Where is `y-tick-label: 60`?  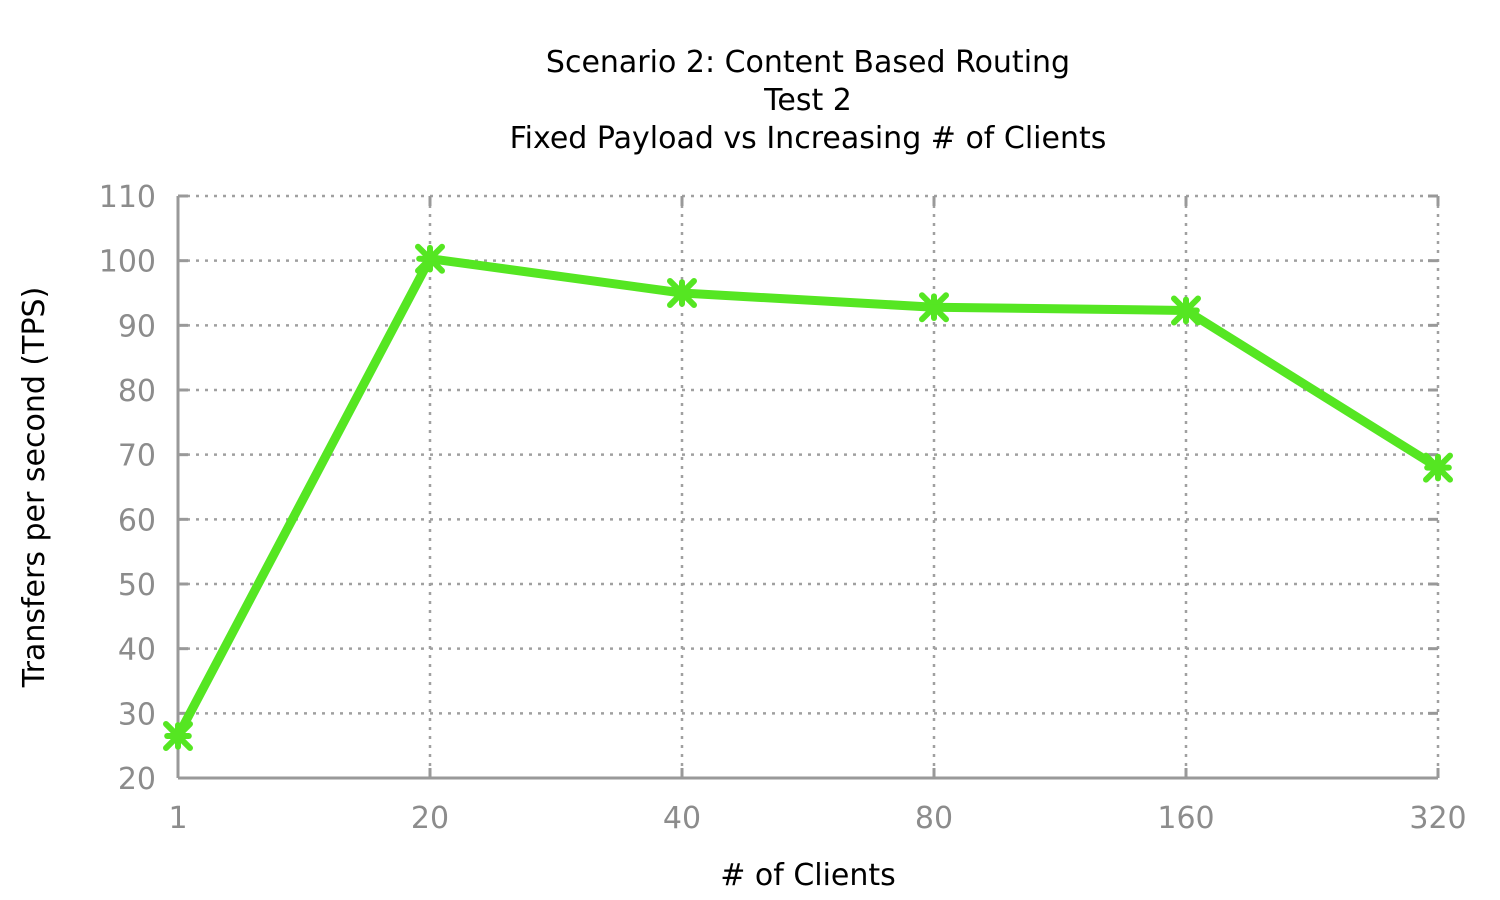 y-tick-label: 60 is located at coordinates (137, 520).